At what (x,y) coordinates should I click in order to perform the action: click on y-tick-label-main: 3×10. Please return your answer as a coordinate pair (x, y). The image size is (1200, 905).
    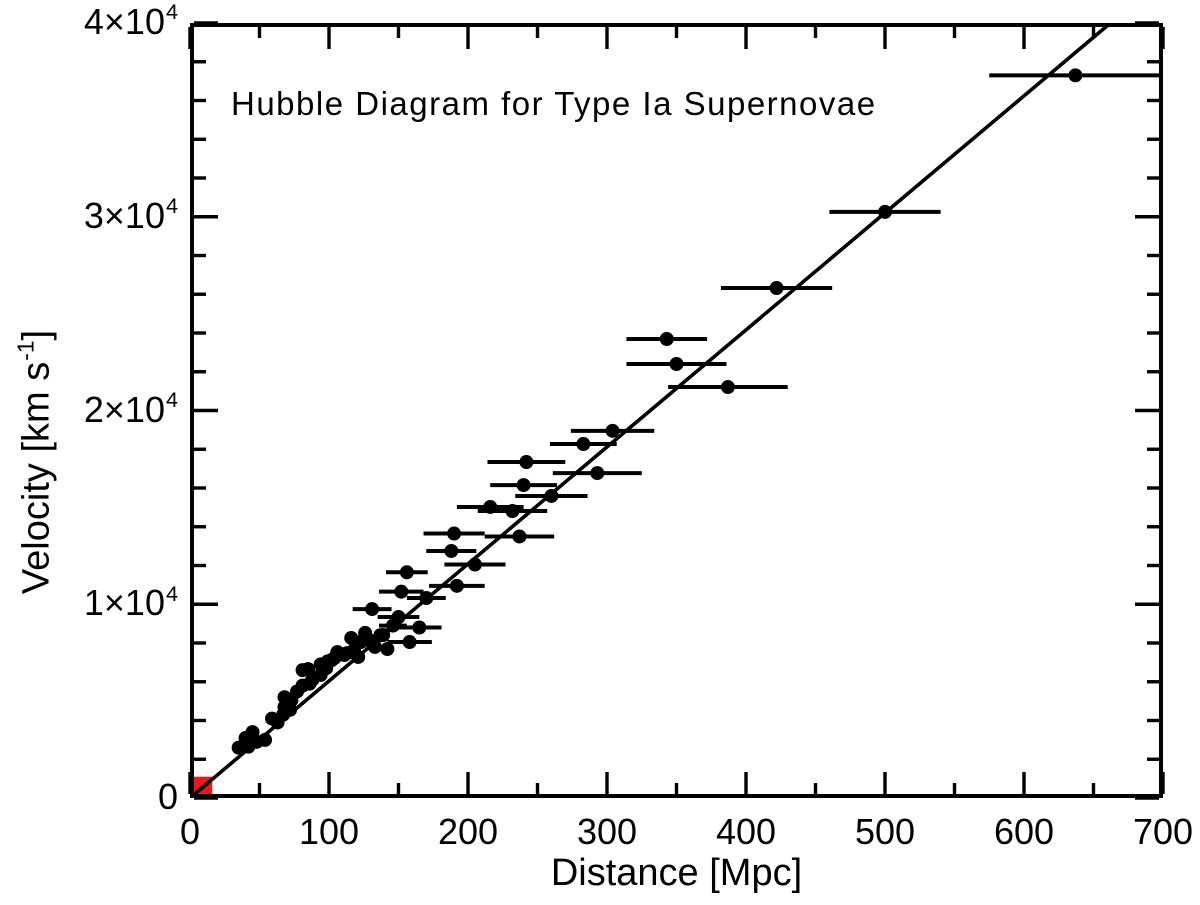
    Looking at the image, I should click on (124, 215).